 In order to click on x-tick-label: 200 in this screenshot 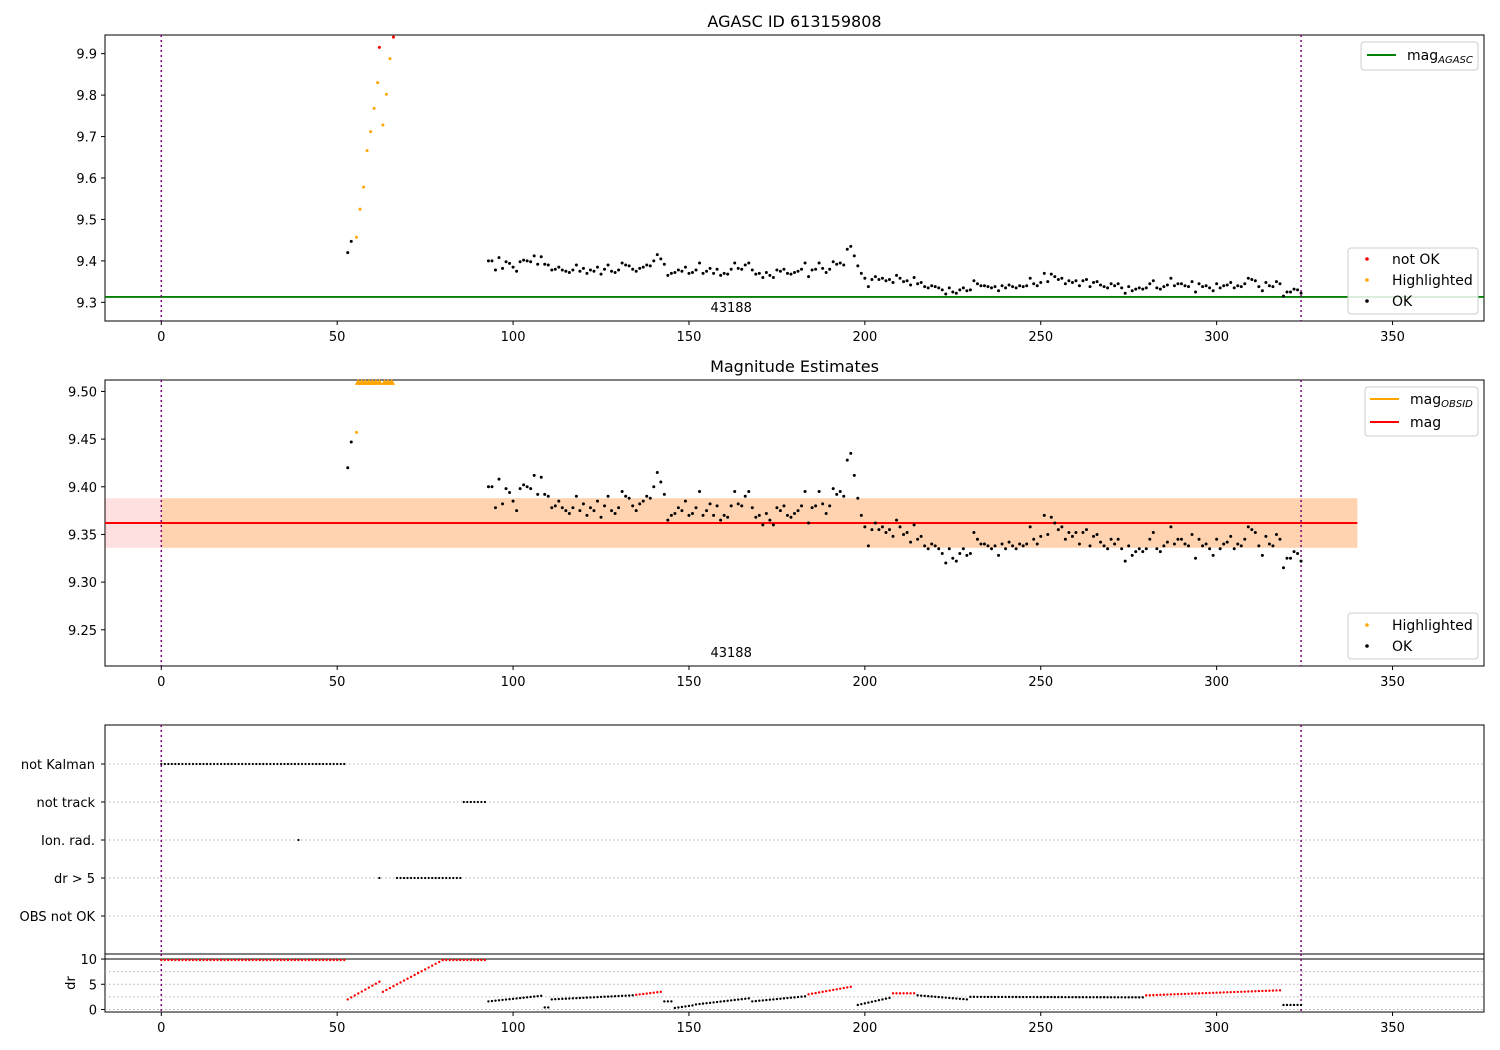, I will do `click(864, 682)`.